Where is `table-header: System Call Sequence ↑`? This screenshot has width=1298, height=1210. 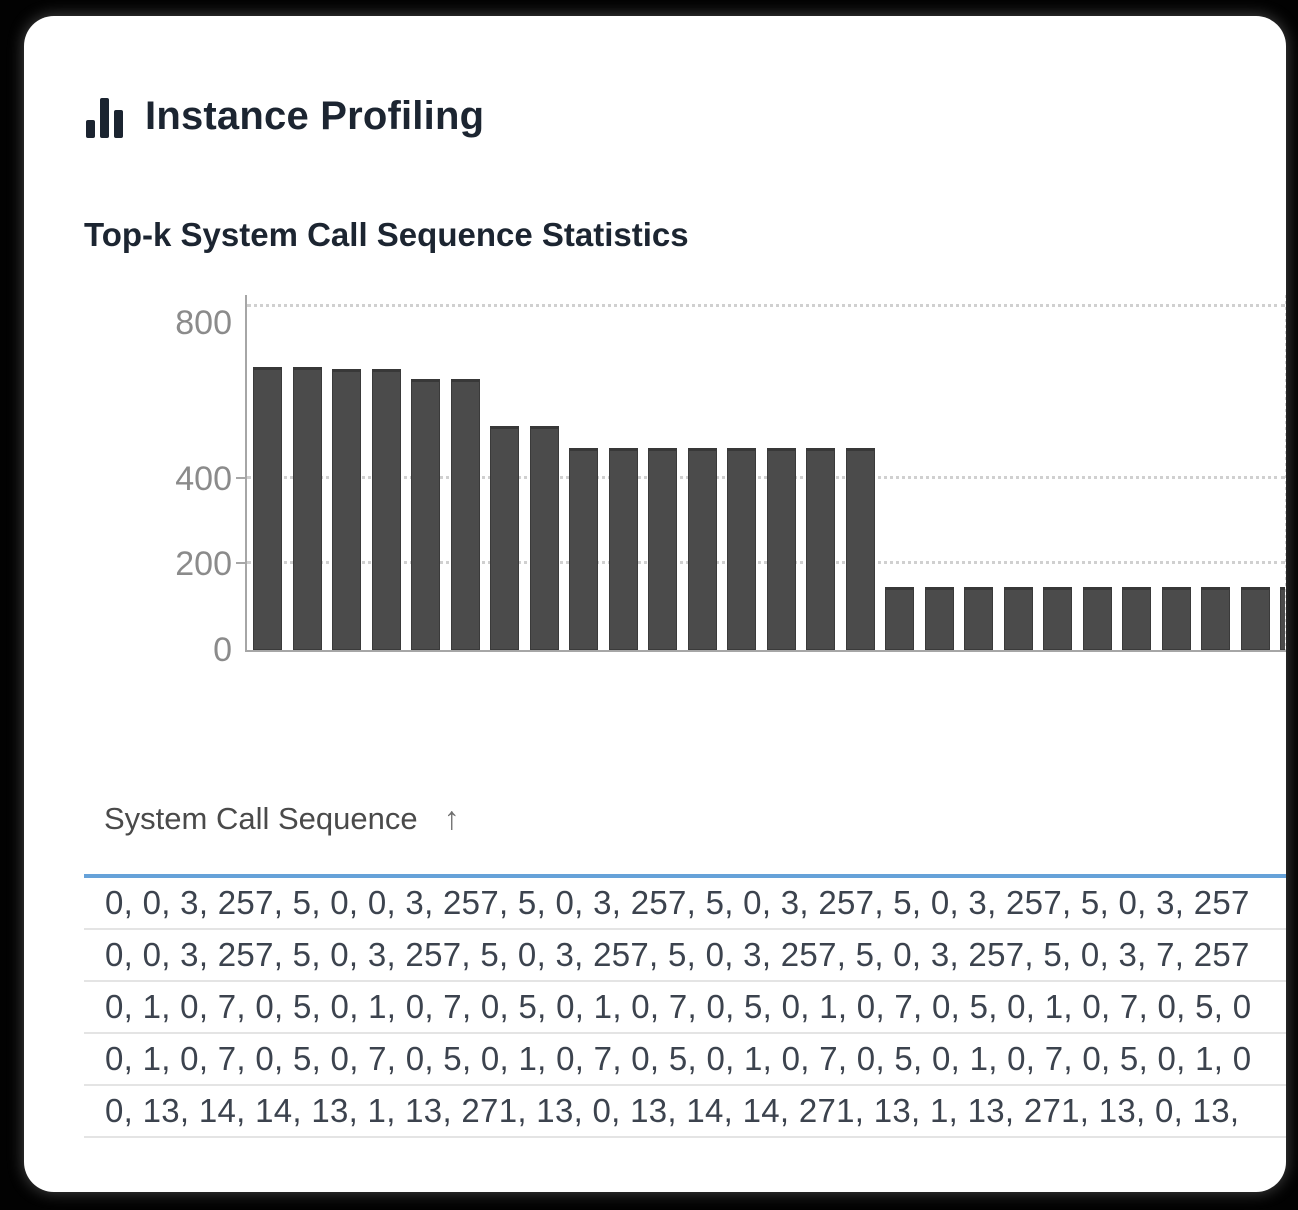 table-header: System Call Sequence ↑ is located at coordinates (282, 818).